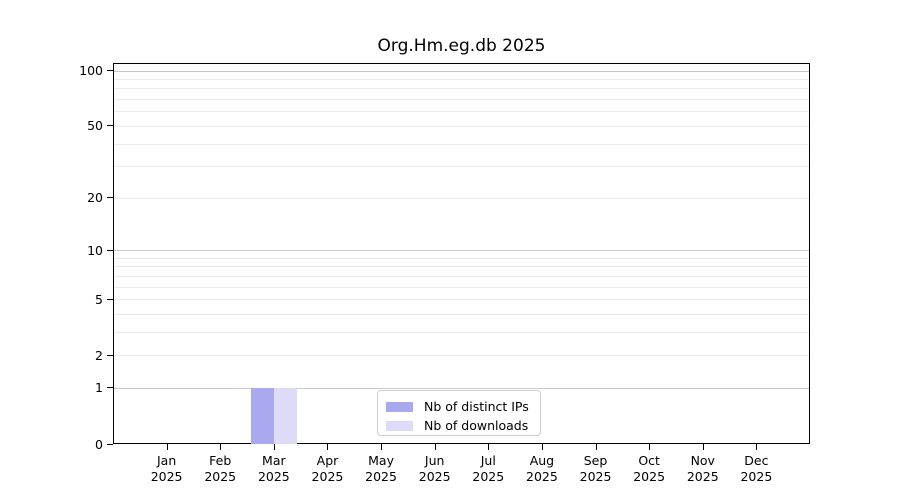  I want to click on x-tick-month: Oct, so click(649, 460).